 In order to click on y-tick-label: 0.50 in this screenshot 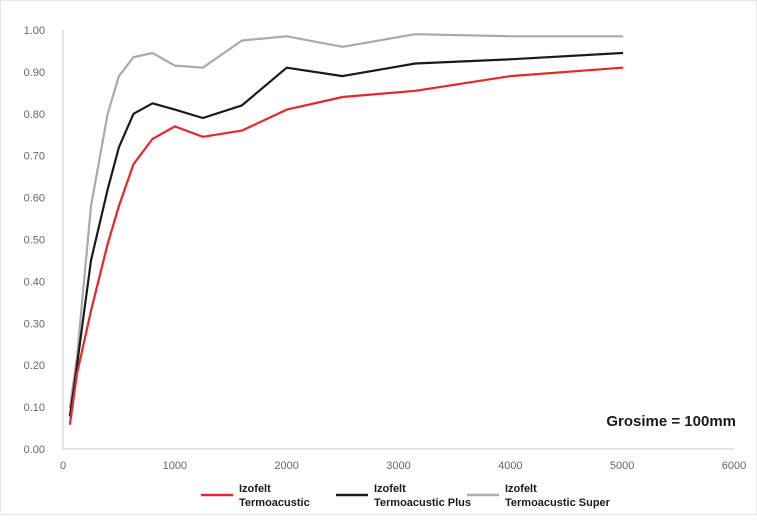, I will do `click(34, 241)`.